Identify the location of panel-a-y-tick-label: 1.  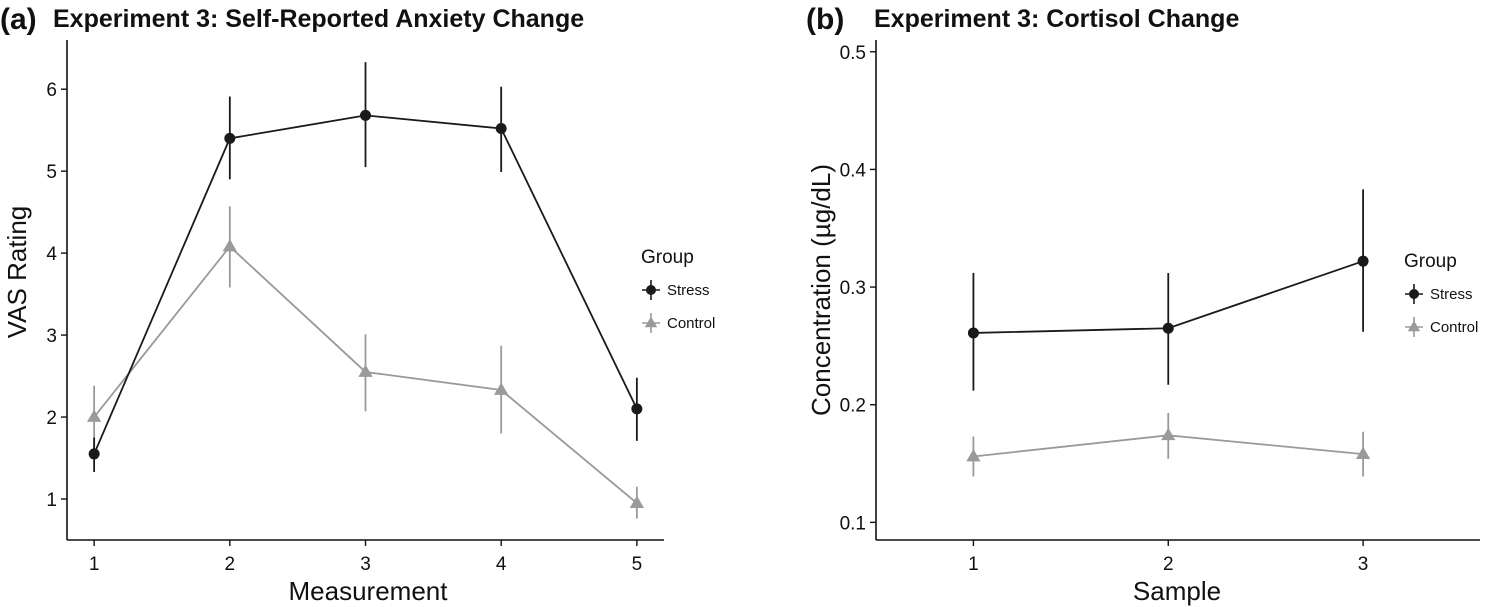
(51, 500).